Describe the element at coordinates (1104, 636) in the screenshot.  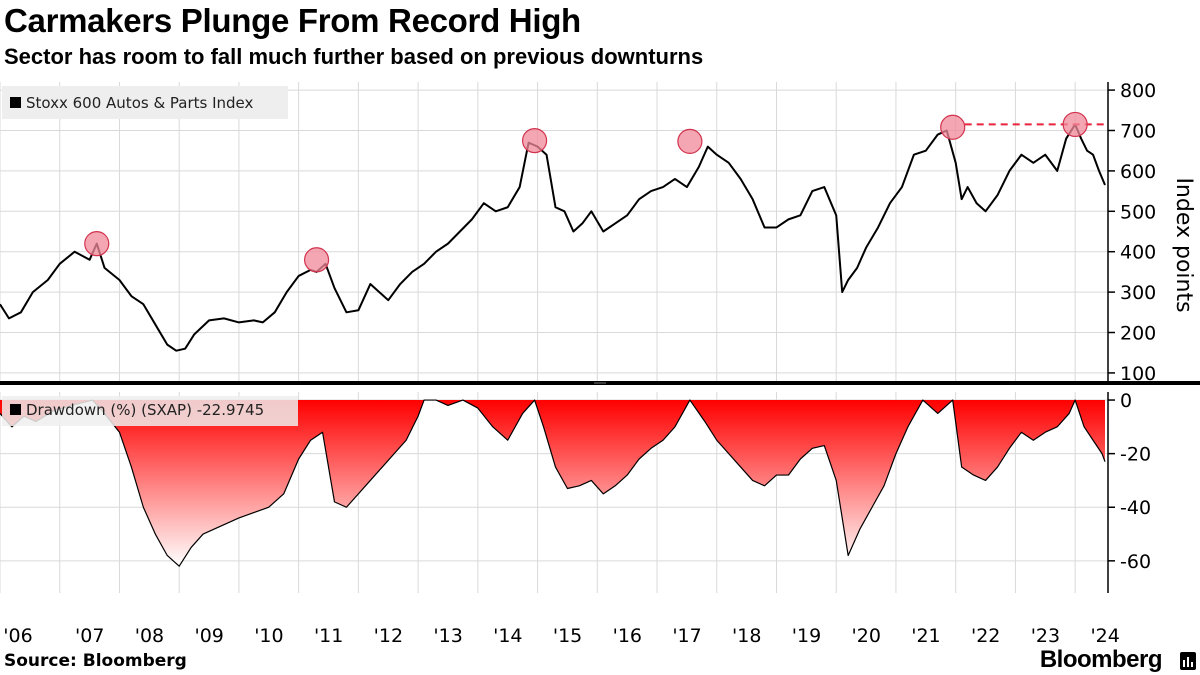
I see `x-tick-label: '24` at that location.